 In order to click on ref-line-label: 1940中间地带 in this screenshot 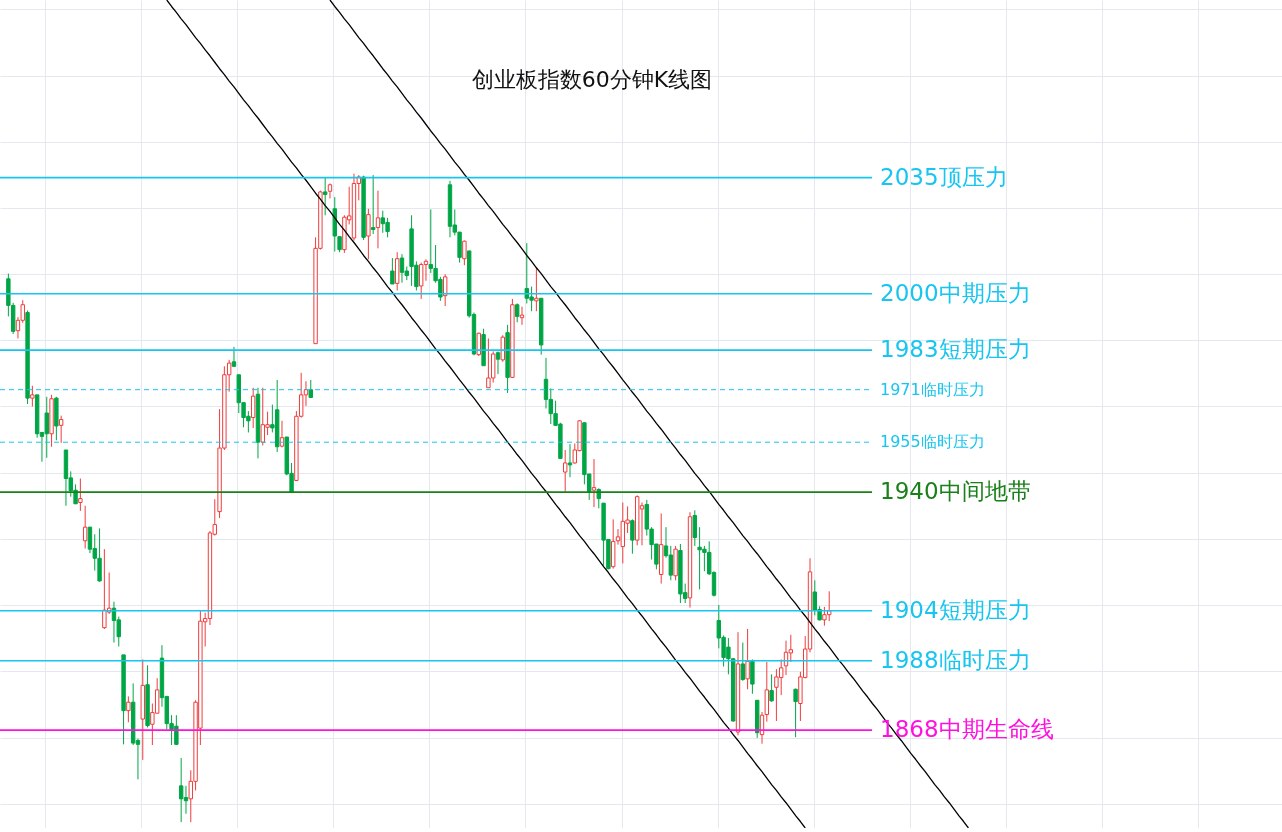, I will do `click(955, 491)`.